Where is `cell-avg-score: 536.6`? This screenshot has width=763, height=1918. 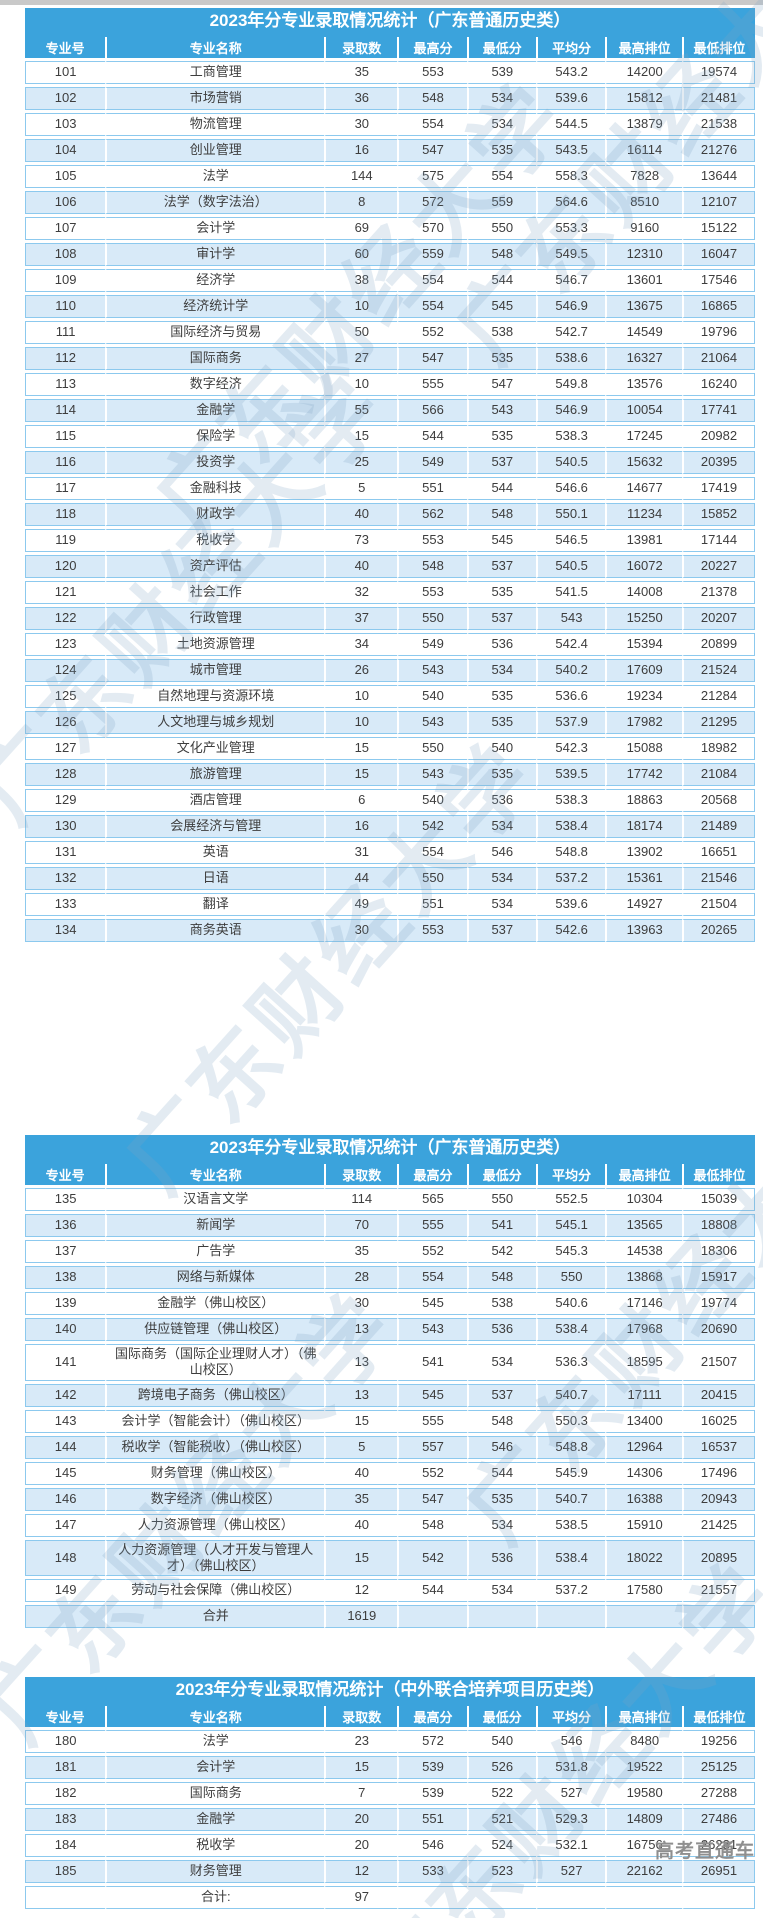
cell-avg-score: 536.6 is located at coordinates (570, 696).